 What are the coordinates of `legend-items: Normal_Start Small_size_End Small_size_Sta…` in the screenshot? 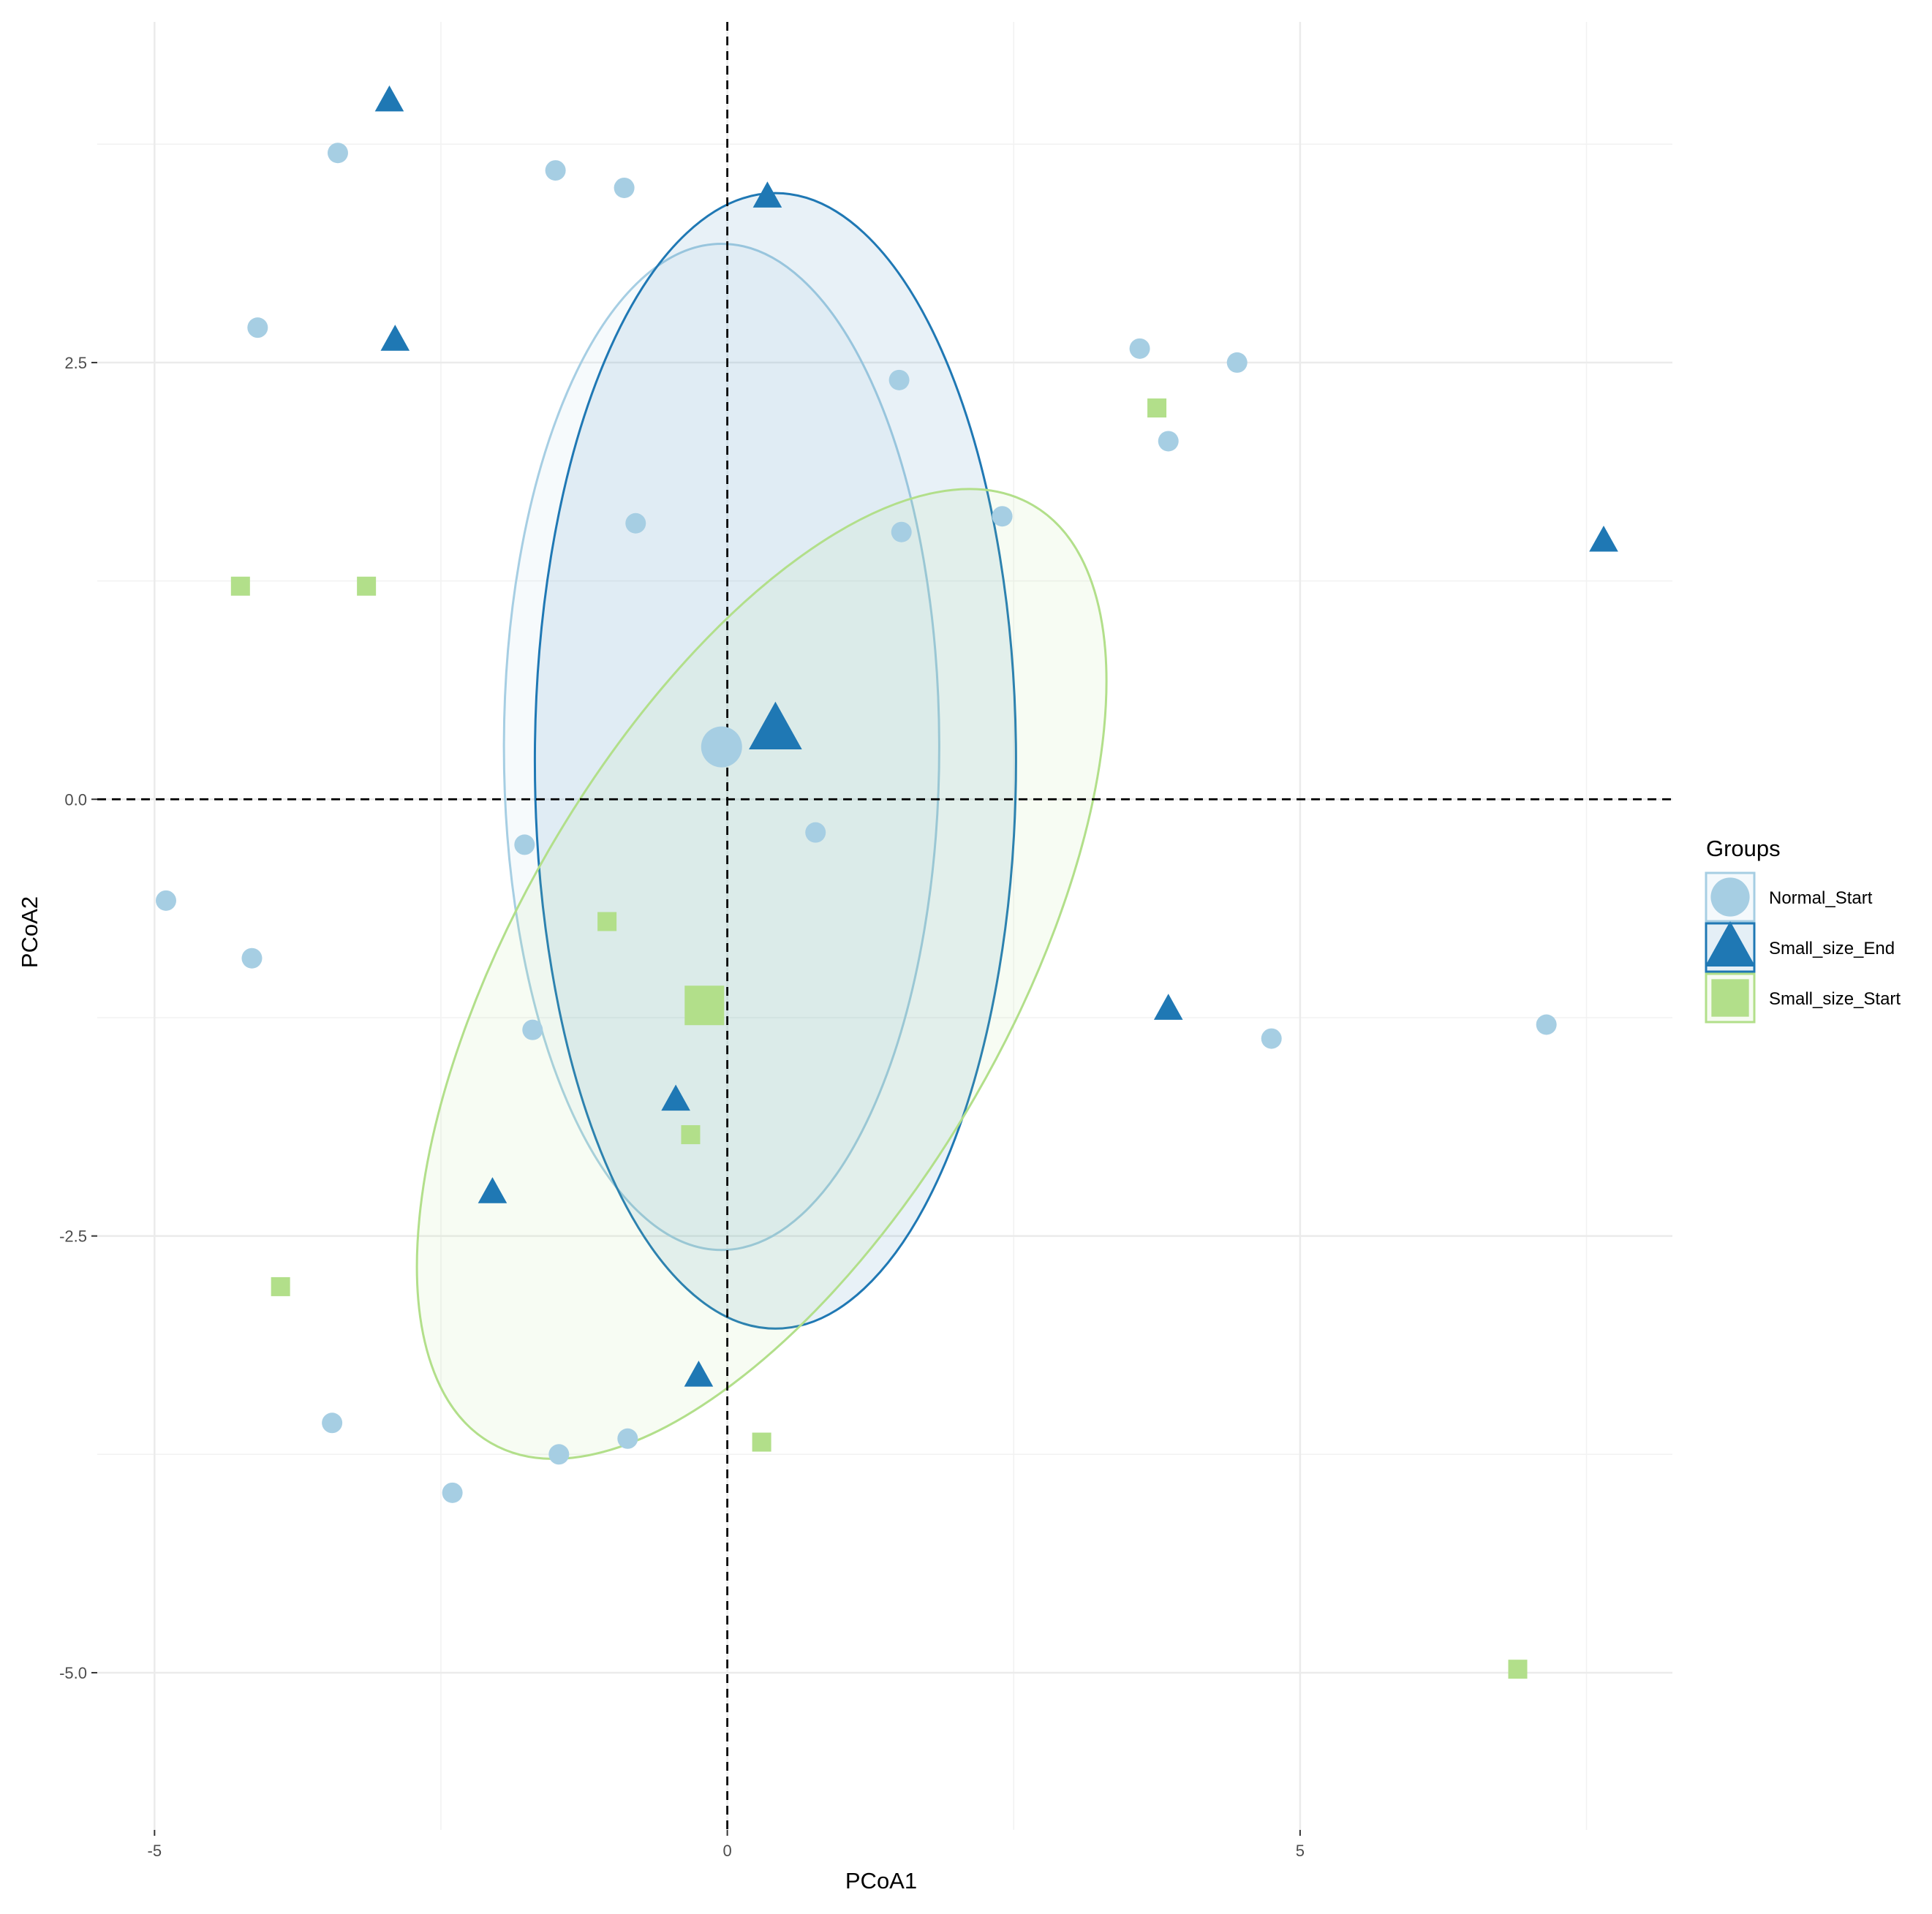 It's located at (1803, 947).